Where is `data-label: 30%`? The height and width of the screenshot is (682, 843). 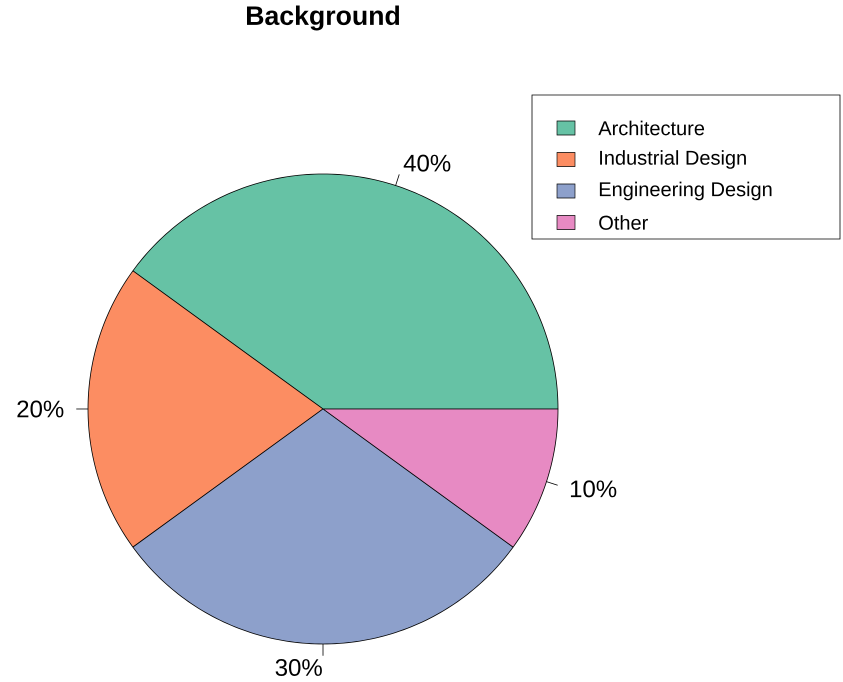
data-label: 30% is located at coordinates (299, 667).